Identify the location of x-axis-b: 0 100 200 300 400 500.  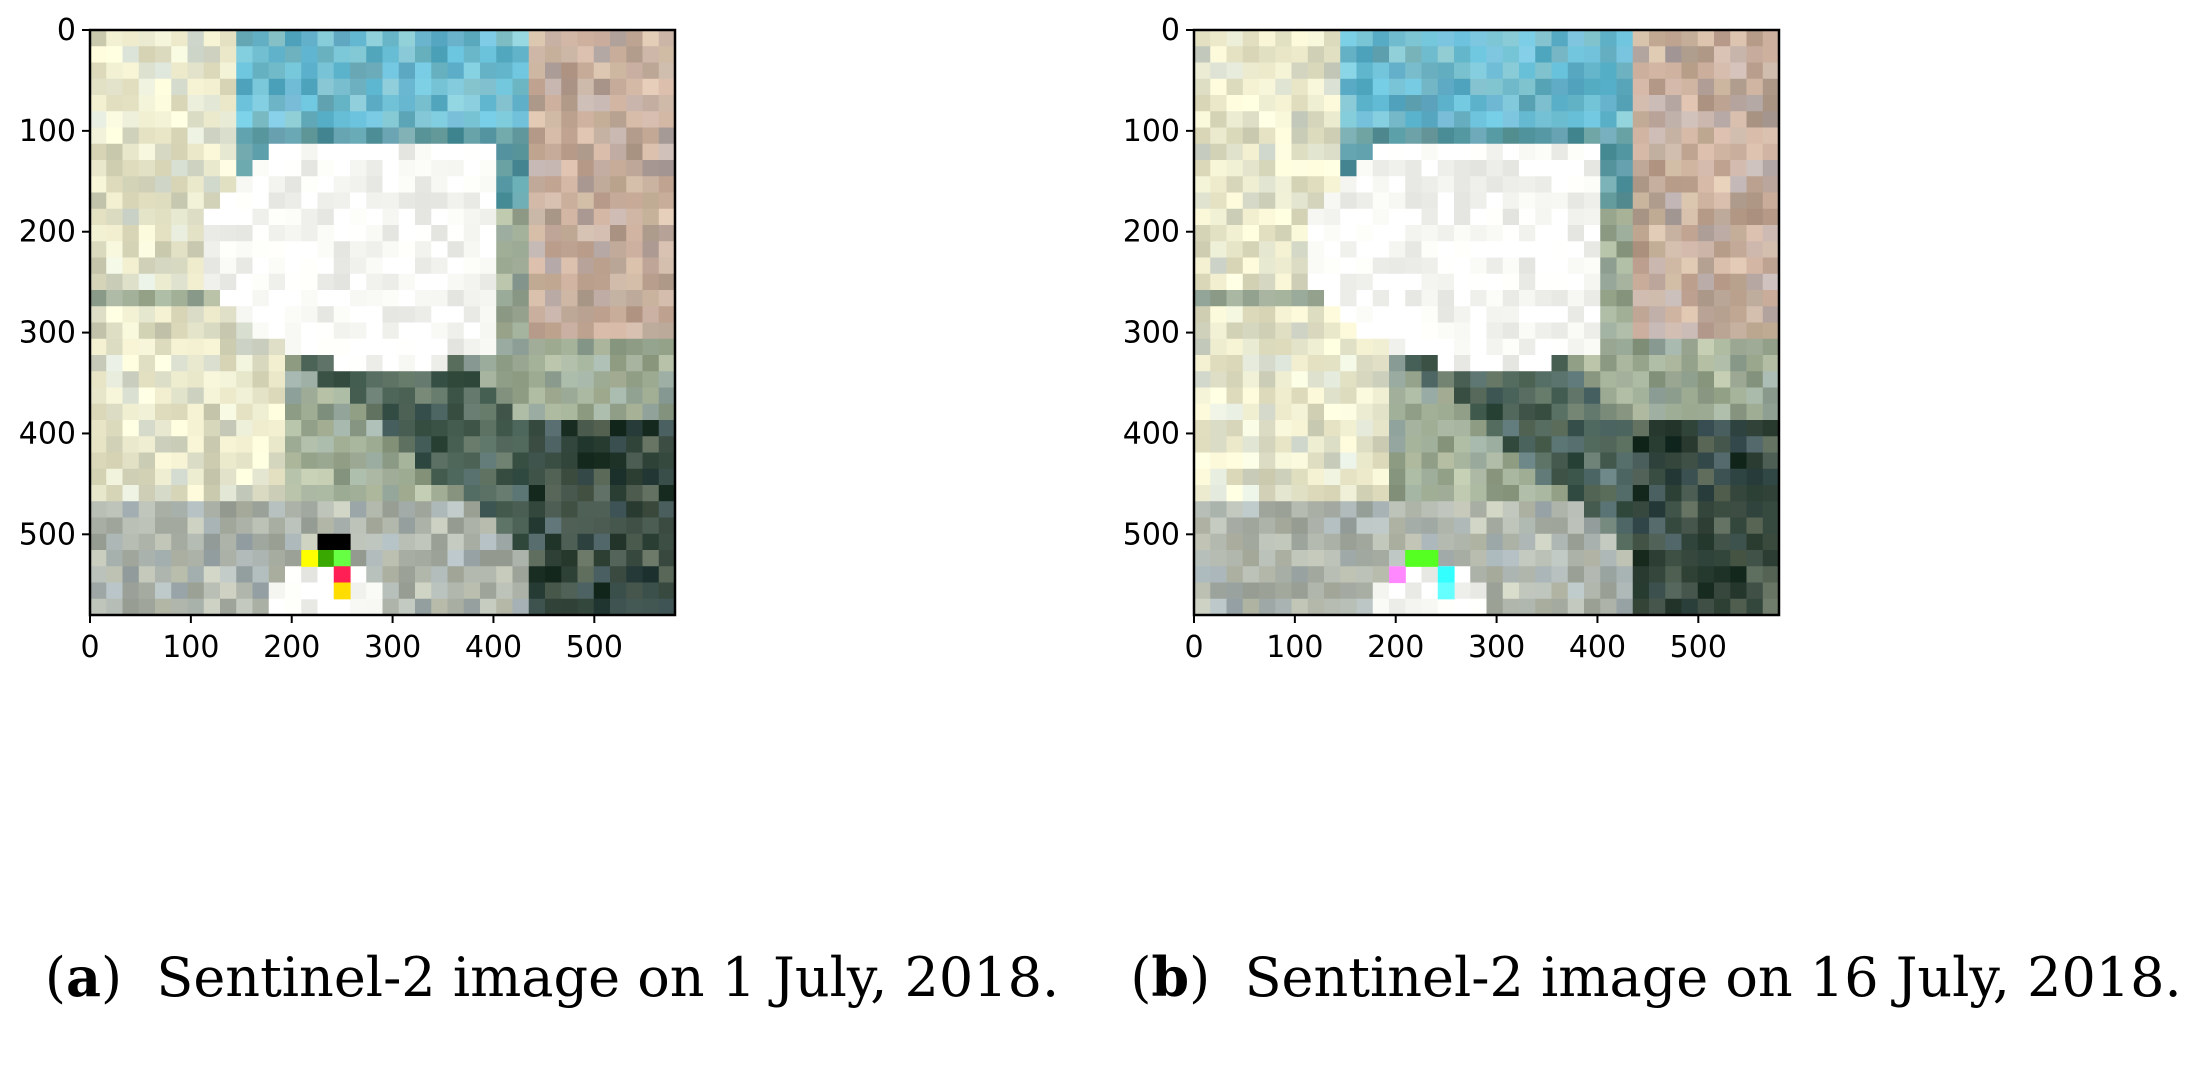
(1455, 640).